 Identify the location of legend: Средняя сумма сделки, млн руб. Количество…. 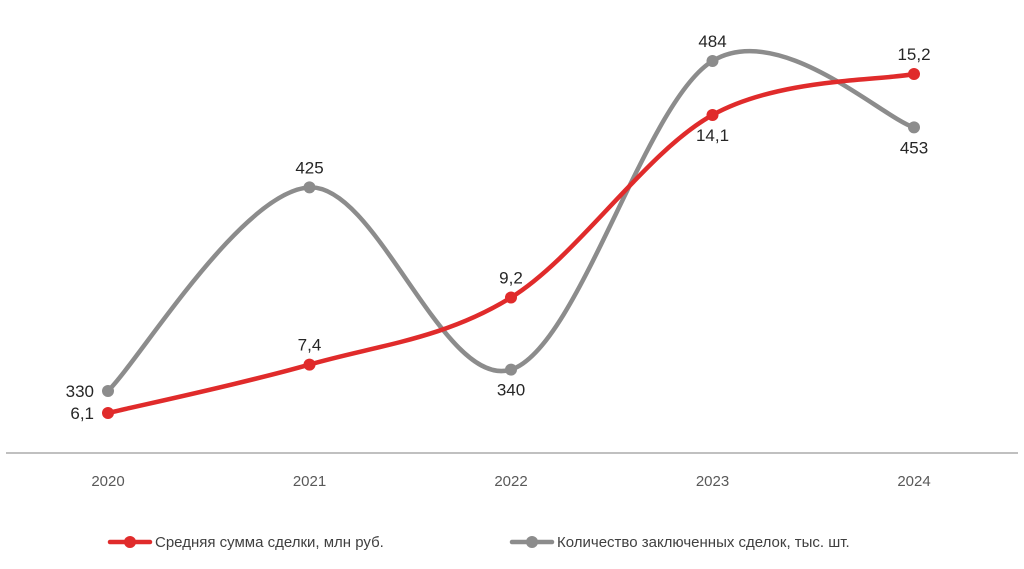
(478, 542).